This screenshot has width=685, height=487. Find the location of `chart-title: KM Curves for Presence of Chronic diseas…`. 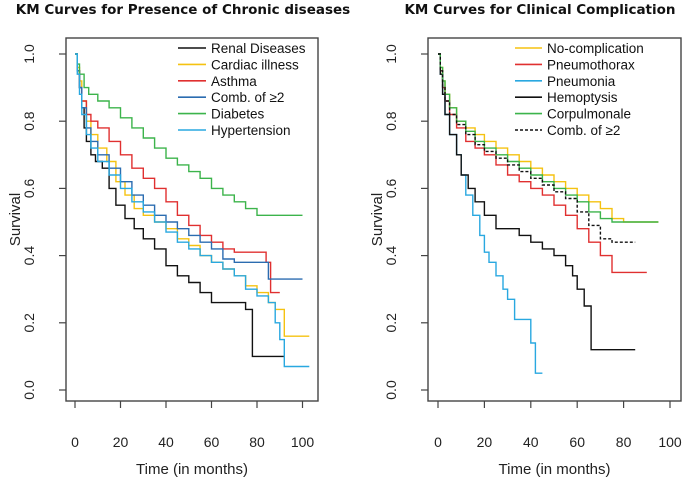

chart-title: KM Curves for Presence of Chronic diseas… is located at coordinates (183, 10).